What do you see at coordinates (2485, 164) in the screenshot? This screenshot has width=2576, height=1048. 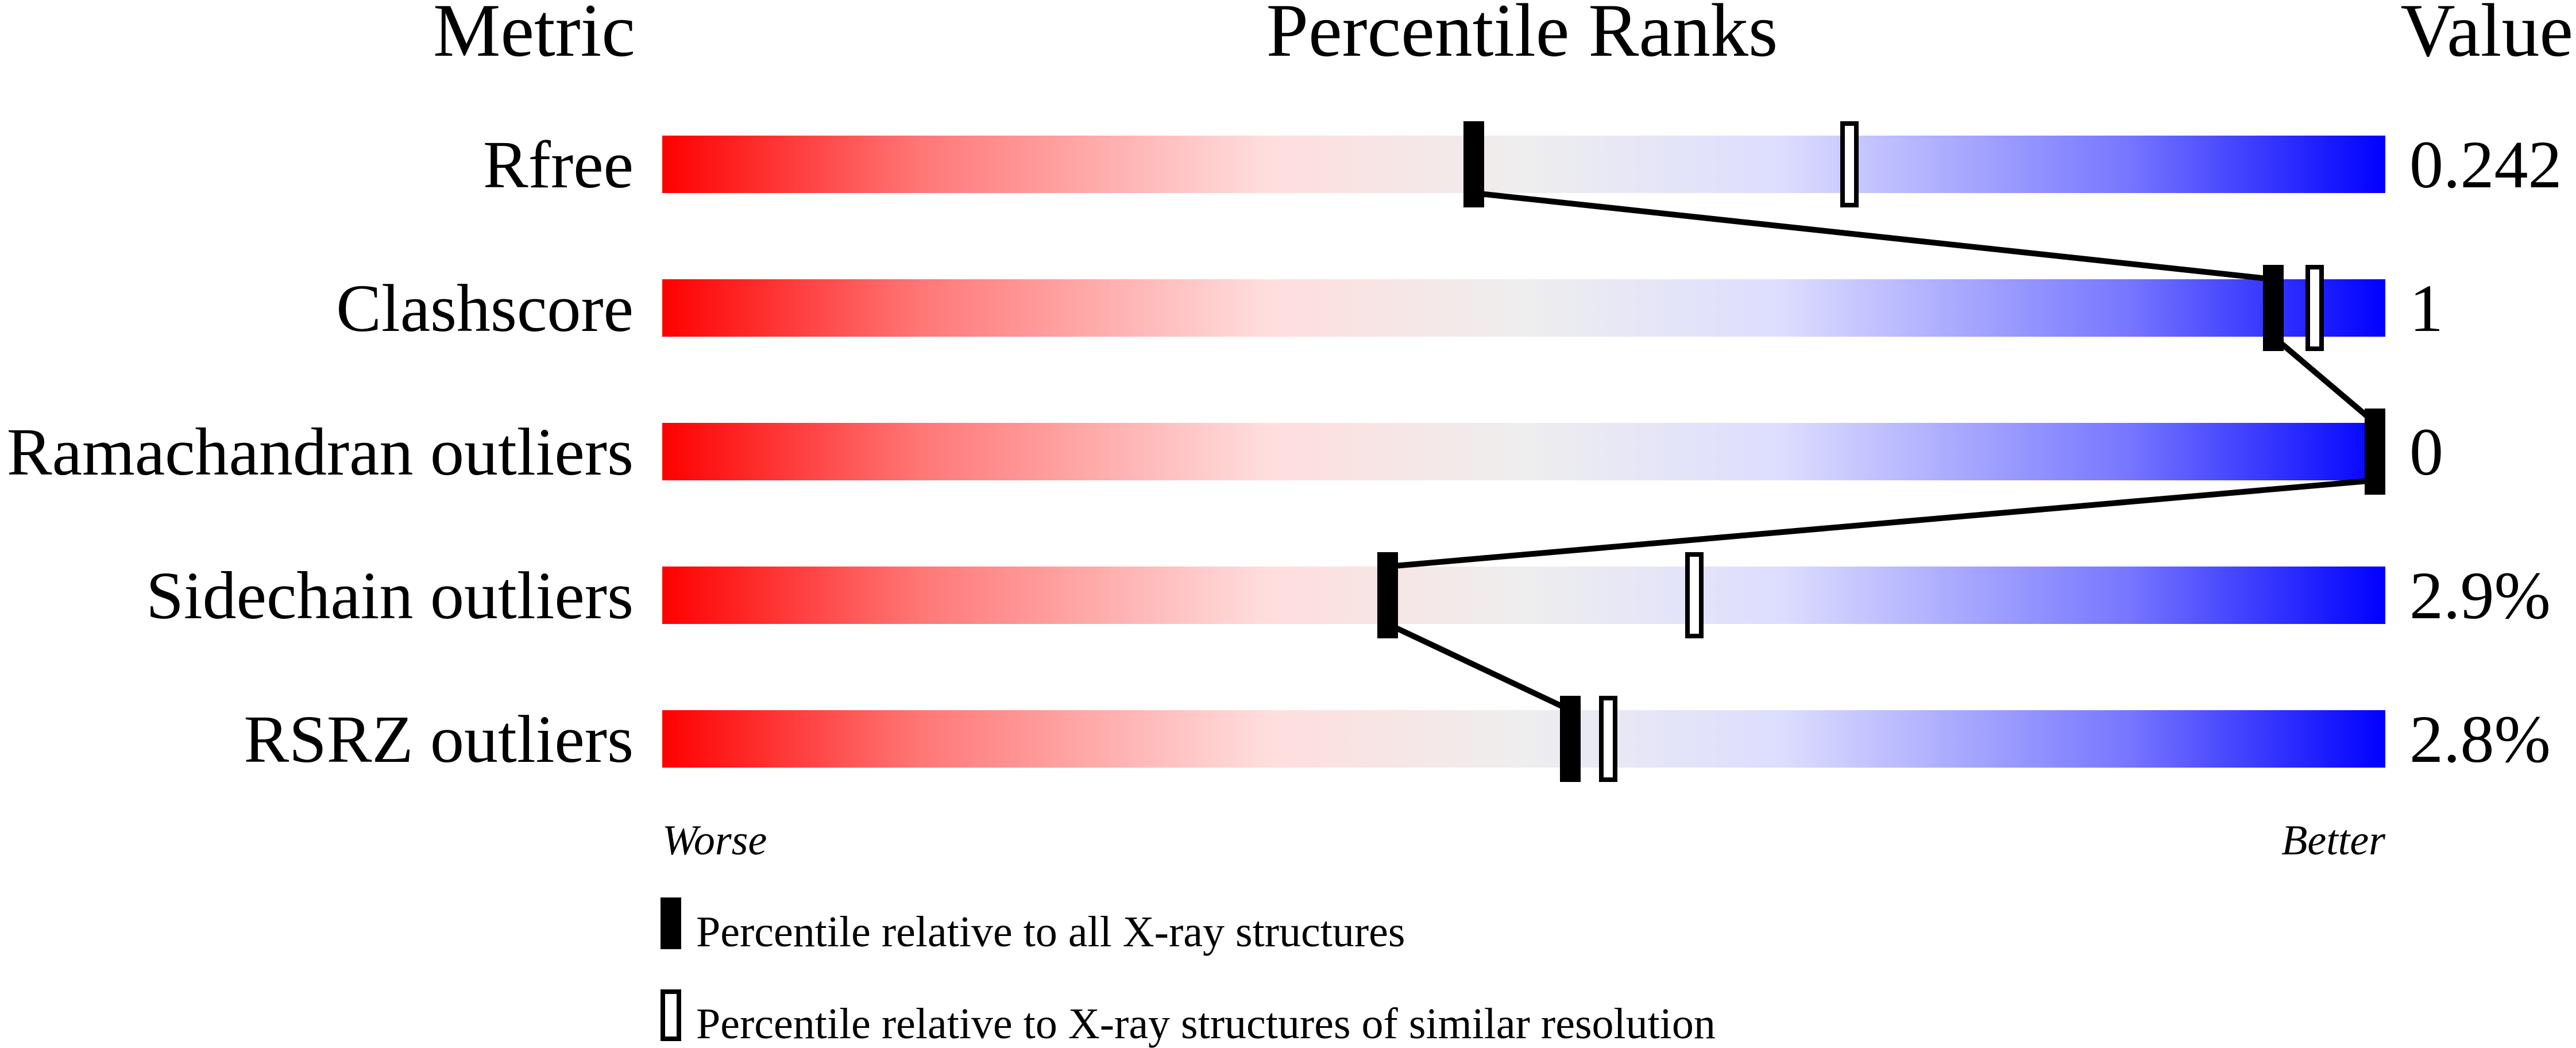 I see `metric-value: 0.242` at bounding box center [2485, 164].